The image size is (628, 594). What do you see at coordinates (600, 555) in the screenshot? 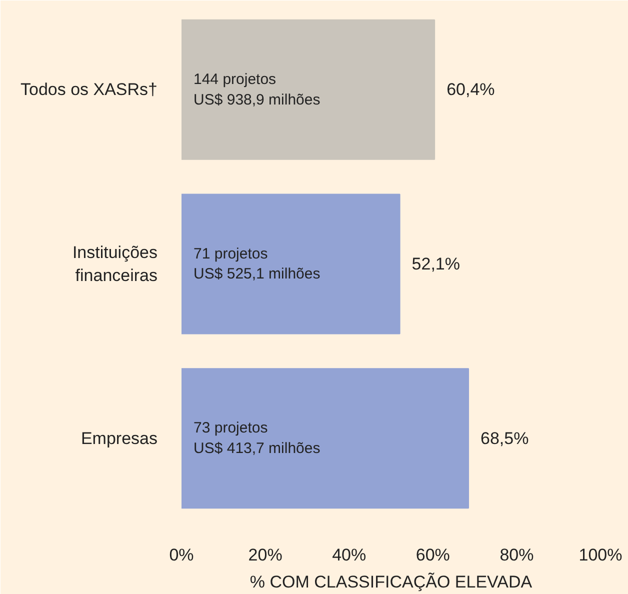
I see `x-tick-label: 100%` at bounding box center [600, 555].